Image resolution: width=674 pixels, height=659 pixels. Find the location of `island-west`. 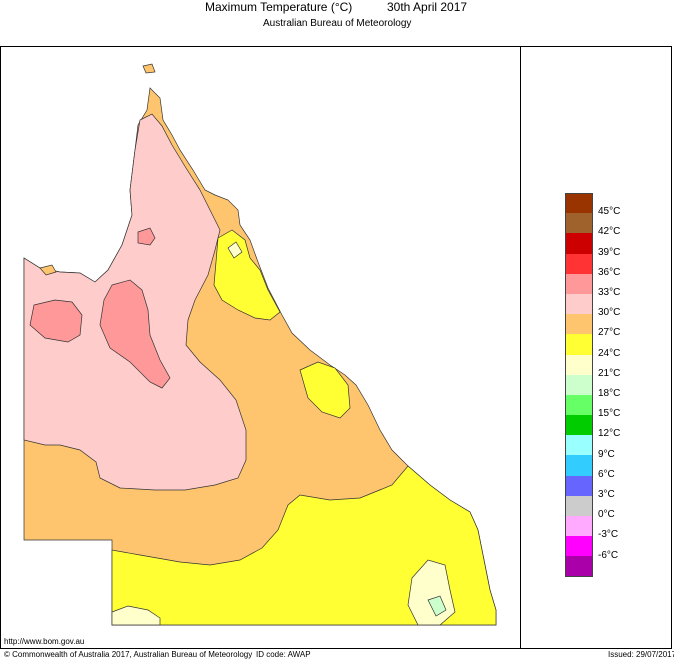

island-west is located at coordinates (48, 270).